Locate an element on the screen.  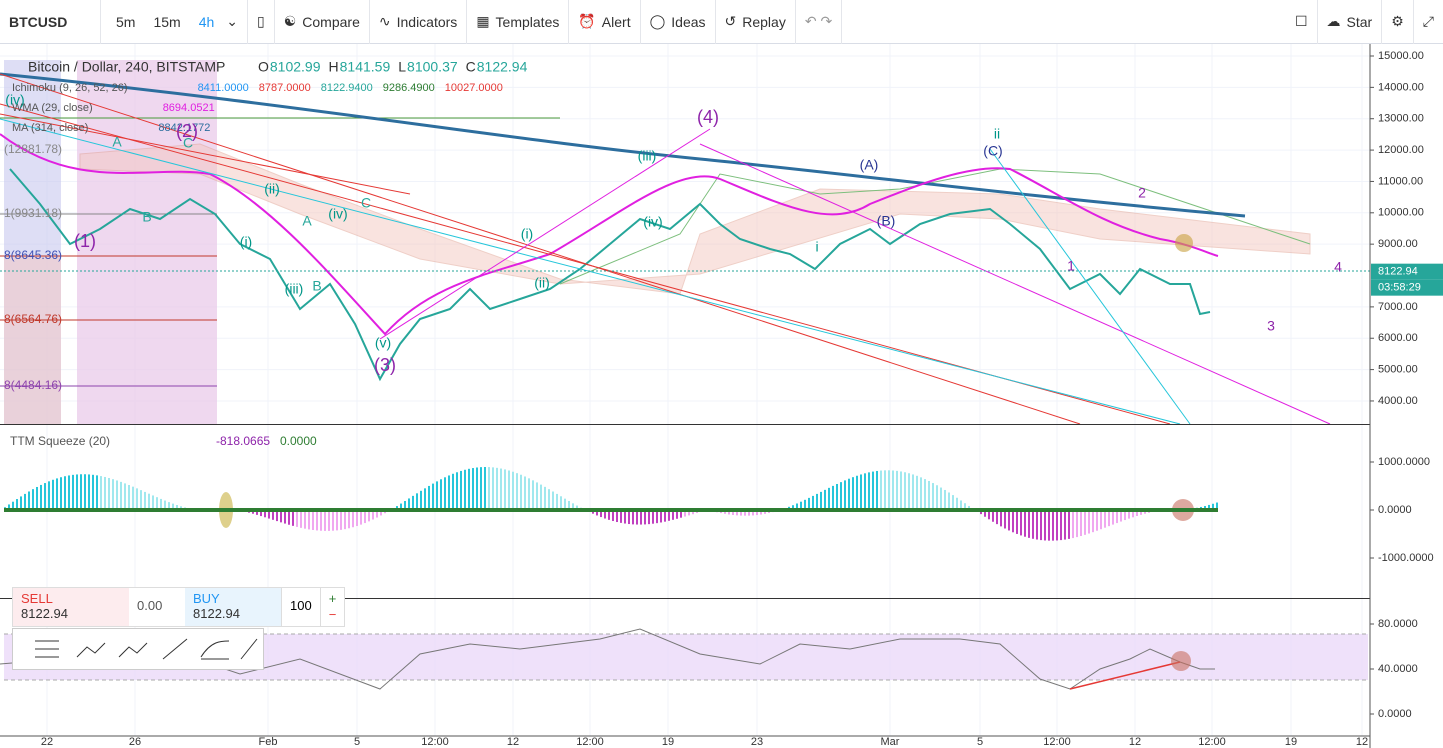
spread: 0.00 is located at coordinates (150, 605).